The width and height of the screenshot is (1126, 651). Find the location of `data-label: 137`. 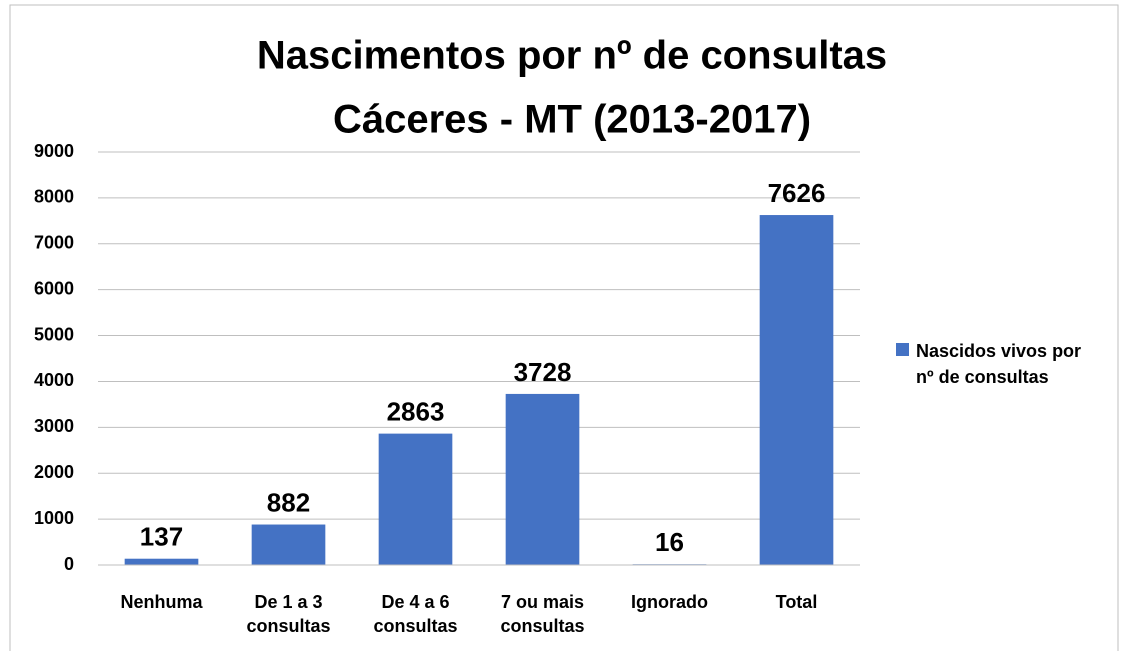

data-label: 137 is located at coordinates (161, 537).